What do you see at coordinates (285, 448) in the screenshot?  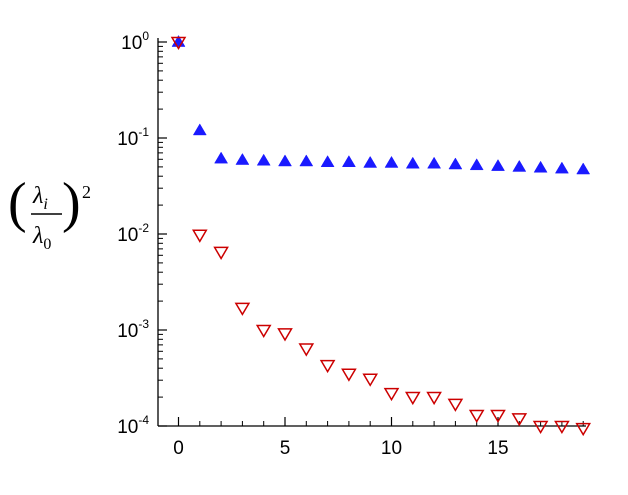 I see `x-tick-label: 5` at bounding box center [285, 448].